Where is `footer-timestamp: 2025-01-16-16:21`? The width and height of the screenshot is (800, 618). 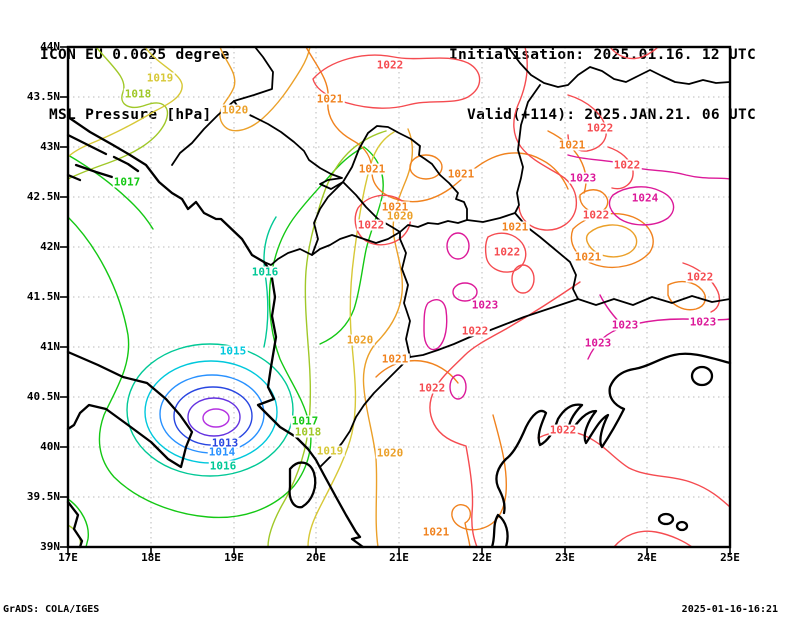 footer-timestamp: 2025-01-16-16:21 is located at coordinates (729, 609).